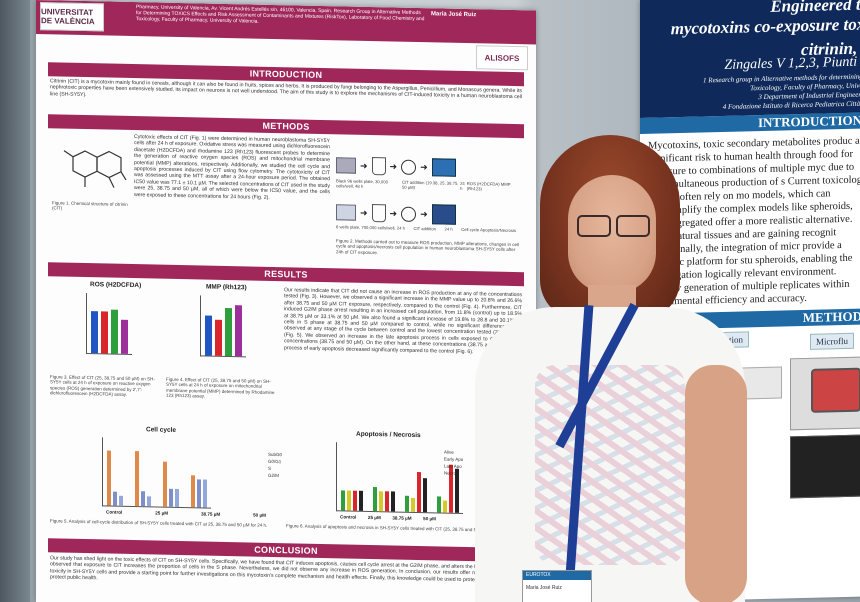 This screenshot has width=860, height=602. I want to click on ros-bar-control, so click(94, 332).